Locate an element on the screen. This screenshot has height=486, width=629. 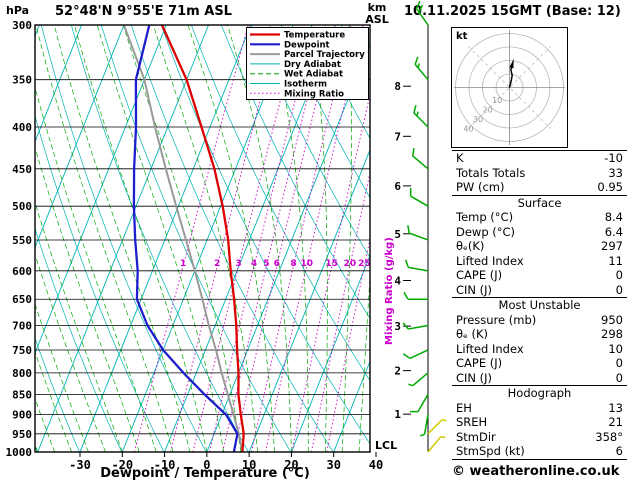
svg-text: 800 is located at coordinates (22, 373).